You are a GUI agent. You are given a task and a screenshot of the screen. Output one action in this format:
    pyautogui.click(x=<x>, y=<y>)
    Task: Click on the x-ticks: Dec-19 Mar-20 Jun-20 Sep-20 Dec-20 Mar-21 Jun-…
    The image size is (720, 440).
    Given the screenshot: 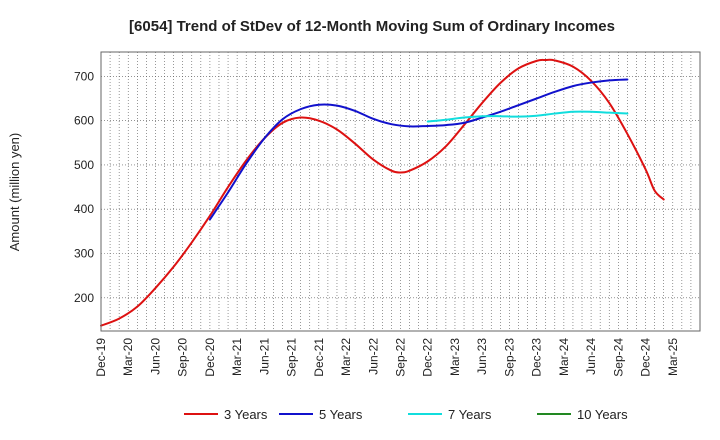 What is the action you would take?
    pyautogui.click(x=387, y=357)
    